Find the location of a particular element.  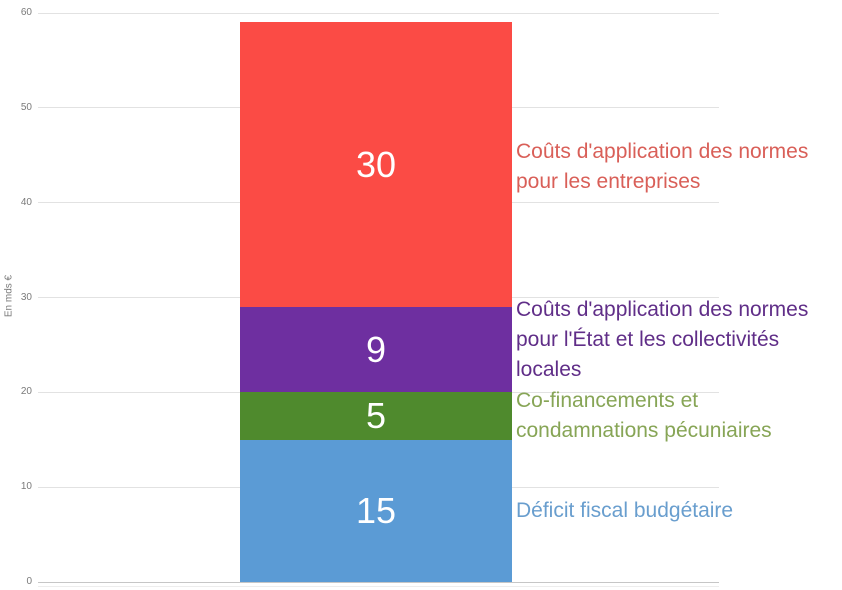

bar-segment-2: 9 is located at coordinates (376, 349).